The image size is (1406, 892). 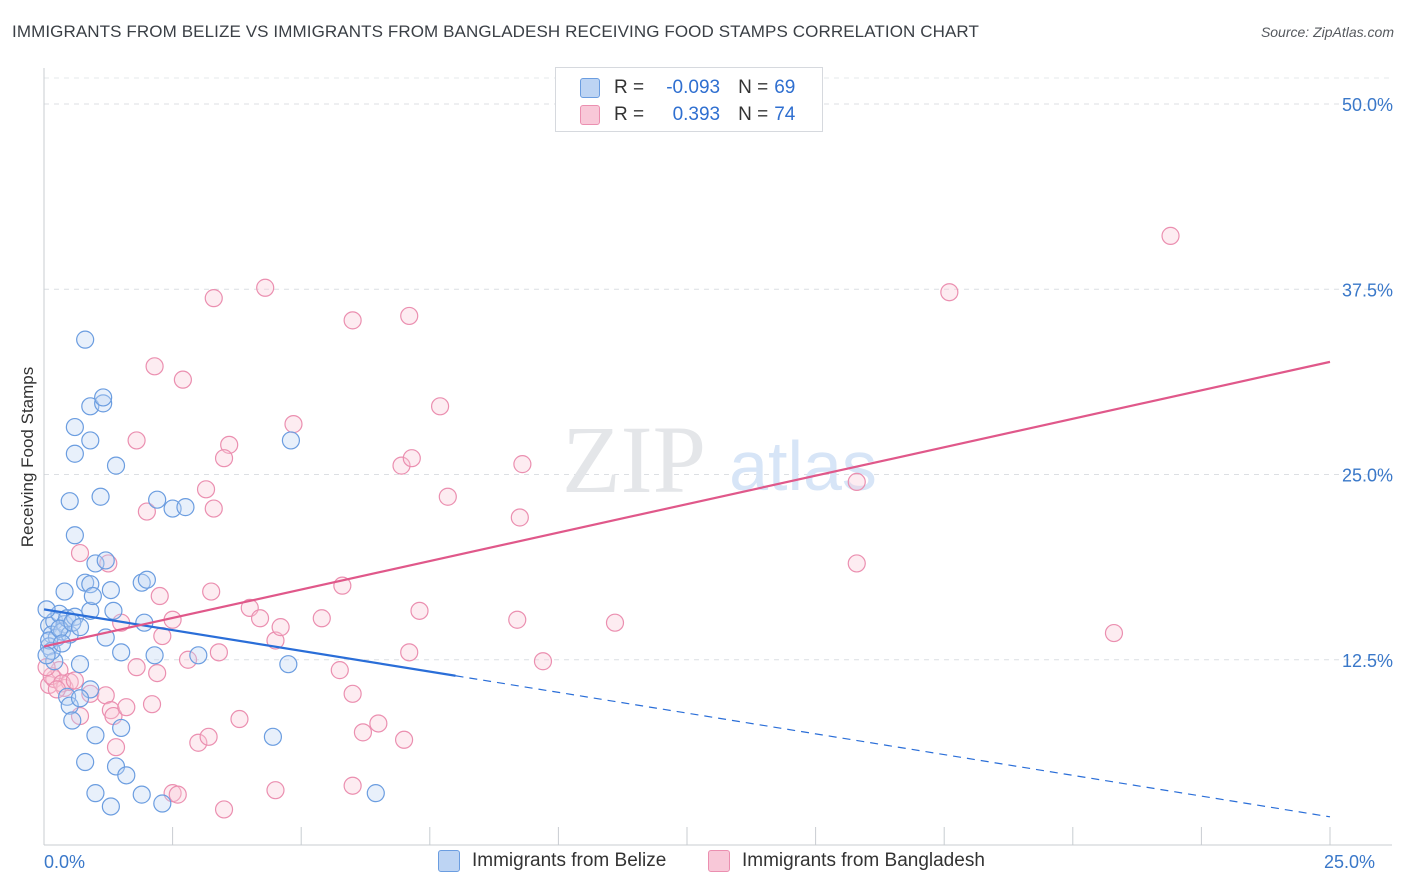 I want to click on legend-item-belize: Immigrants from Belize, so click(x=552, y=861).